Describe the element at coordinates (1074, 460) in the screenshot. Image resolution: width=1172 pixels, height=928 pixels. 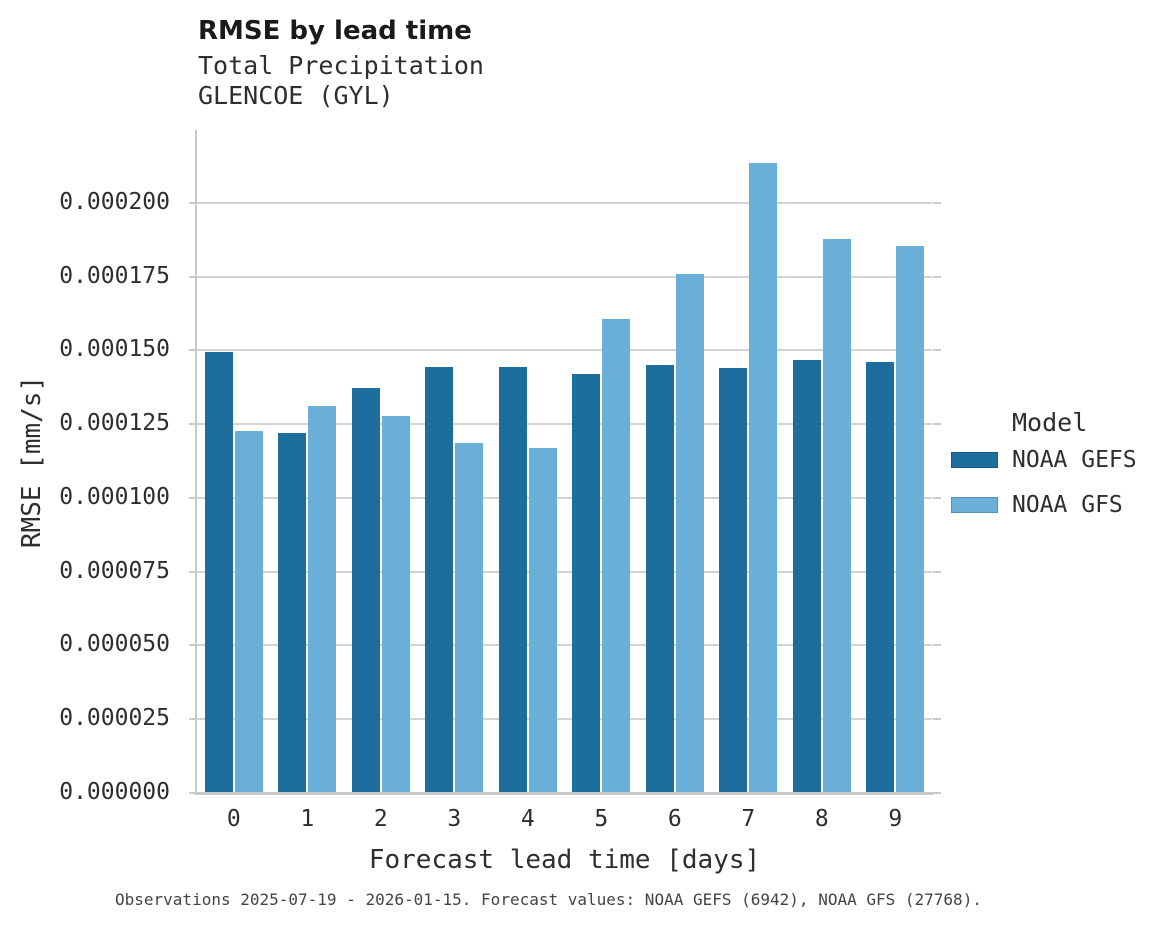
I see `legend-label: NOAA GEFS` at that location.